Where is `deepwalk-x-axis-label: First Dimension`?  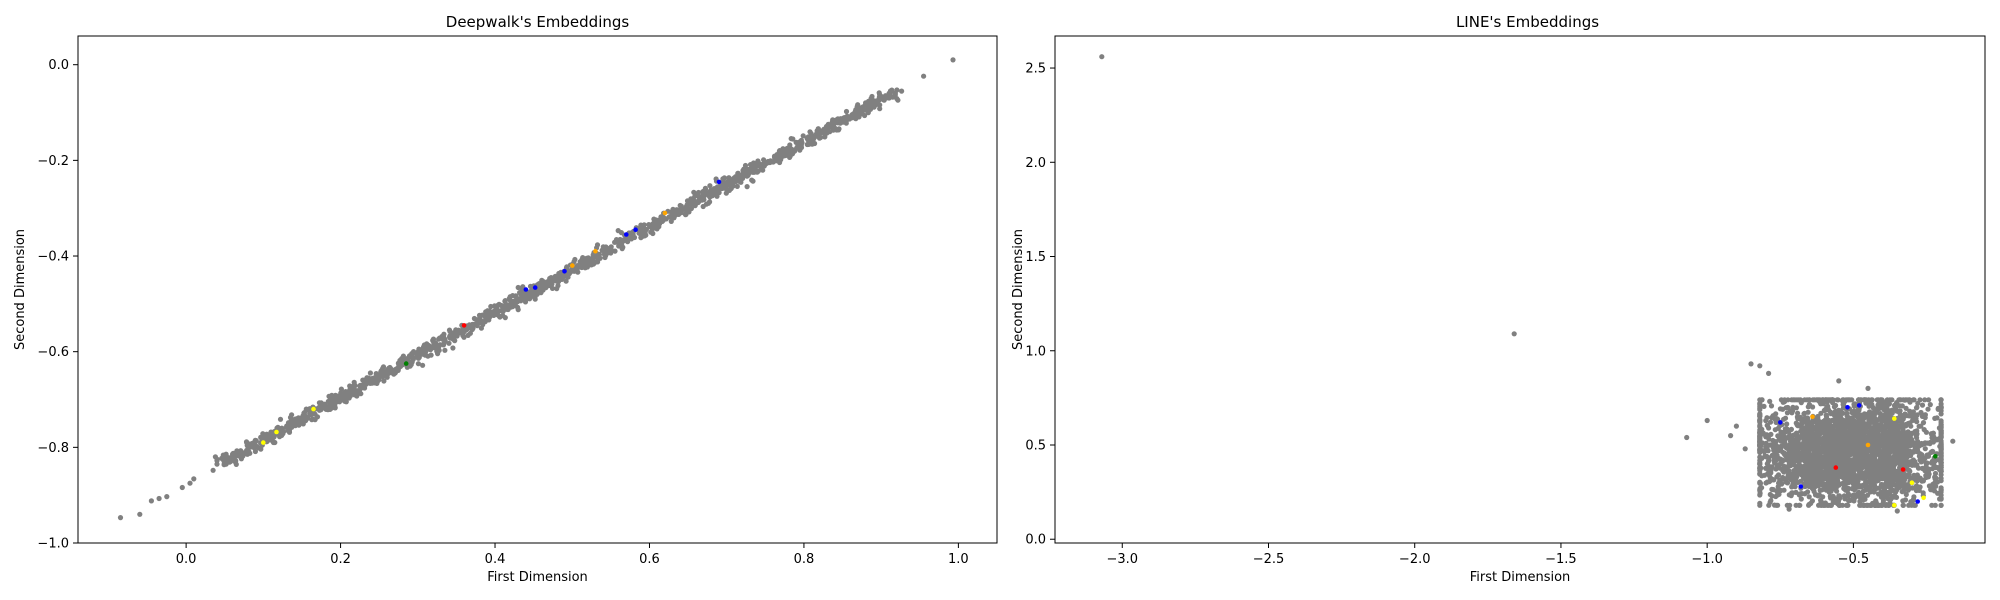
deepwalk-x-axis-label: First Dimension is located at coordinates (537, 577).